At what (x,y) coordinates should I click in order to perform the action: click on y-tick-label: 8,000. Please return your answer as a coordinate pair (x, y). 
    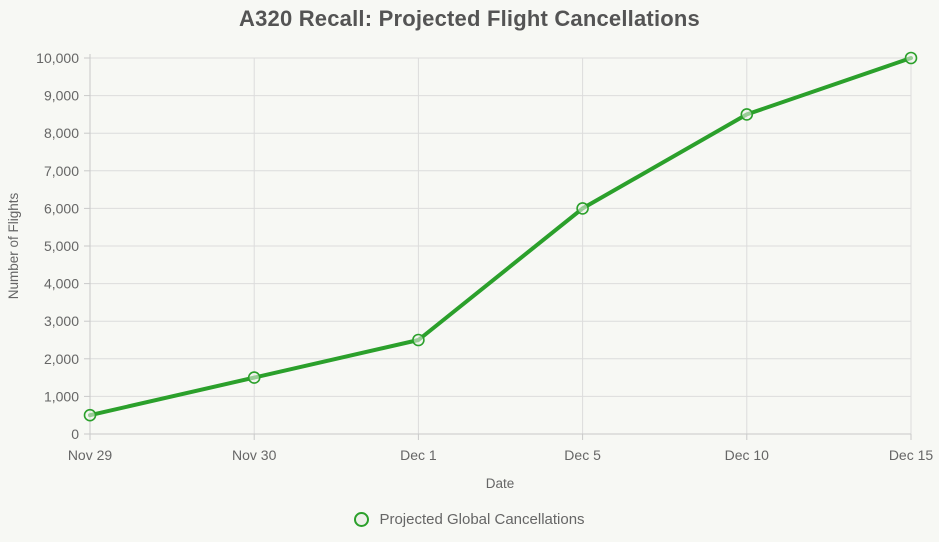
    Looking at the image, I should click on (61, 133).